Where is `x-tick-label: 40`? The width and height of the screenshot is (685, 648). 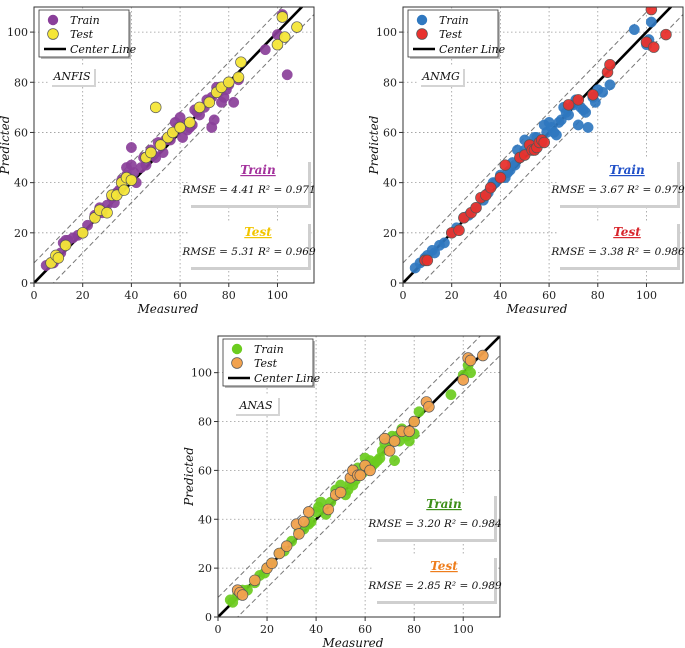 x-tick-label: 40 is located at coordinates (131, 295).